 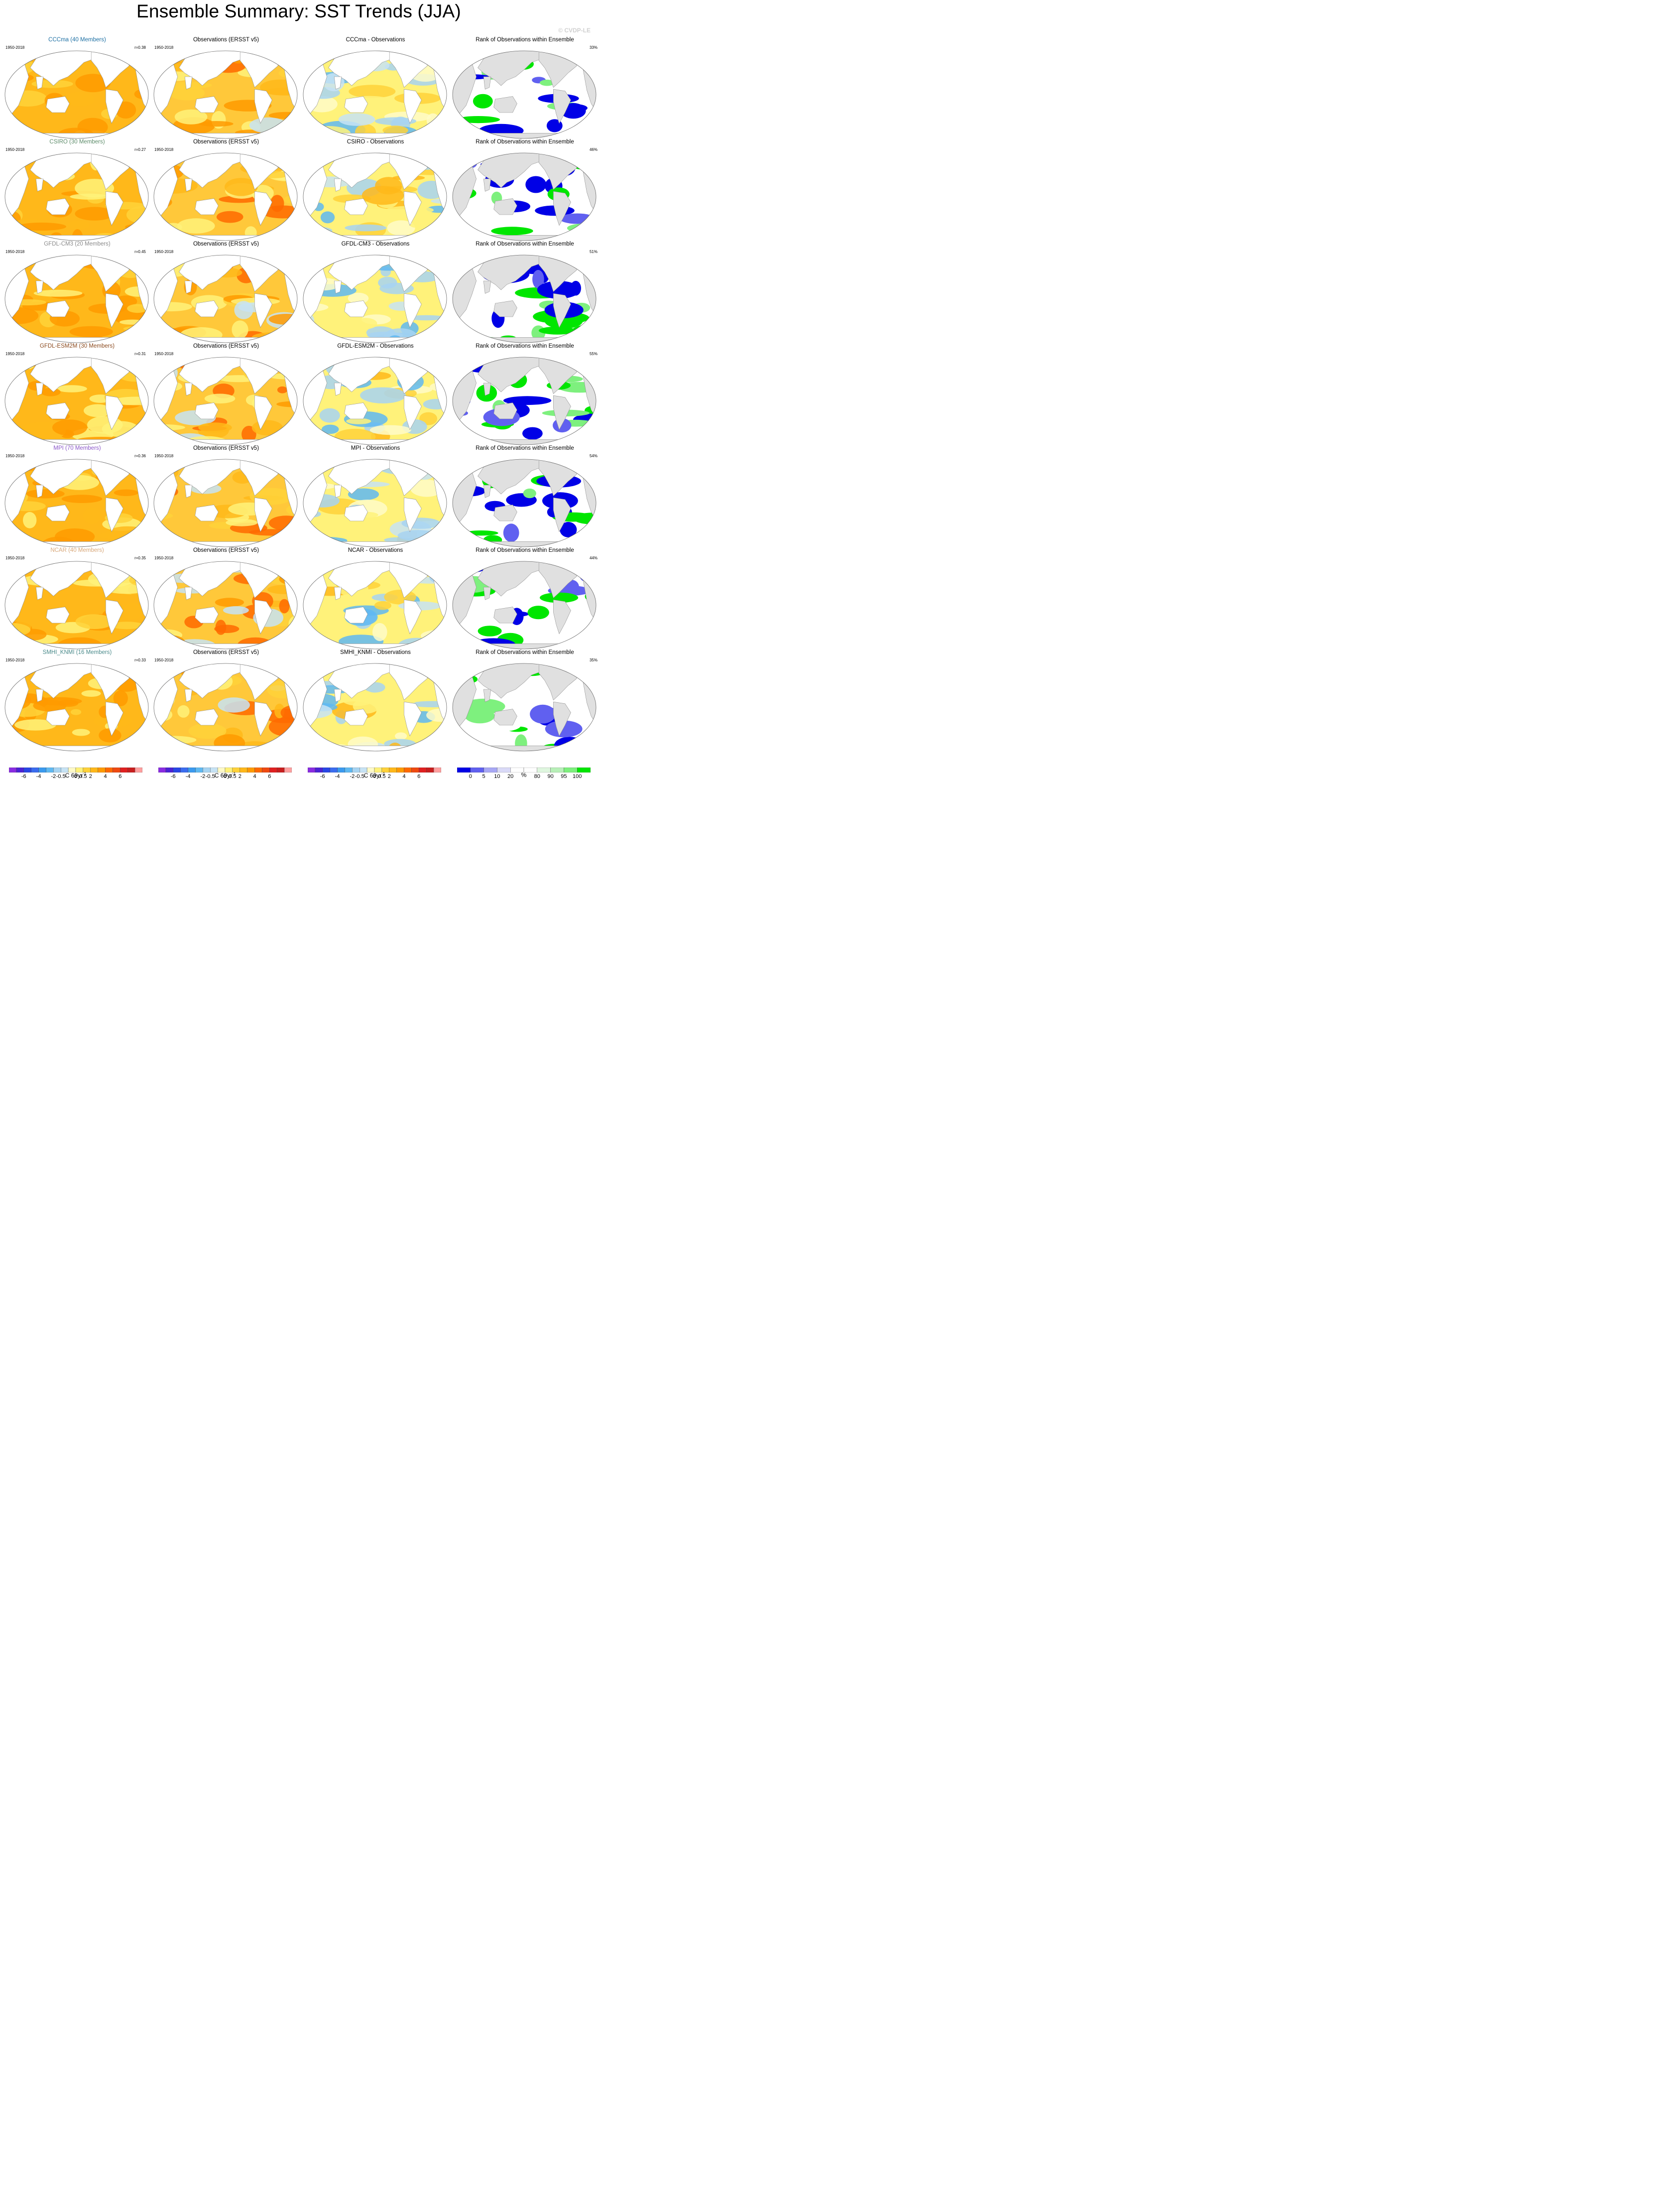 What do you see at coordinates (593, 456) in the screenshot?
I see `rank-percent-label: 54%` at bounding box center [593, 456].